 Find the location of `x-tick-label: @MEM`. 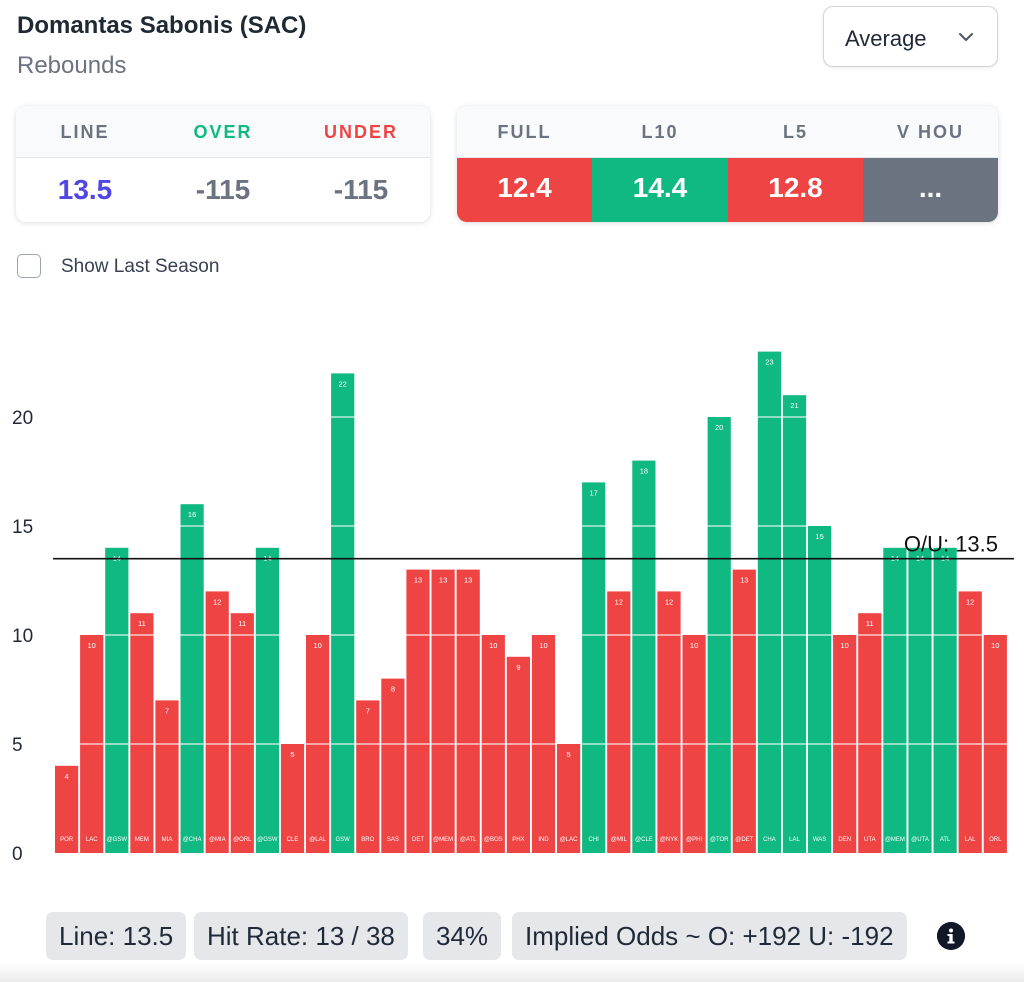

x-tick-label: @MEM is located at coordinates (443, 840).